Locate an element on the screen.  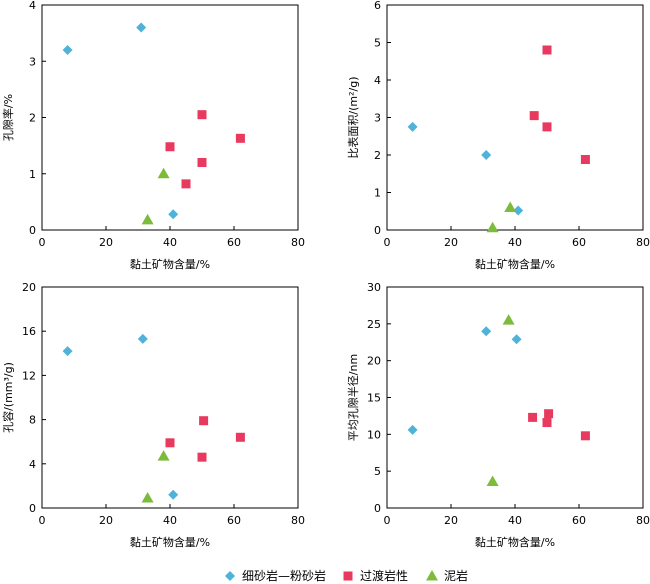
legend: 细砂岩—粉砂岩 过渡岩性 泥岩 is located at coordinates (346, 575).